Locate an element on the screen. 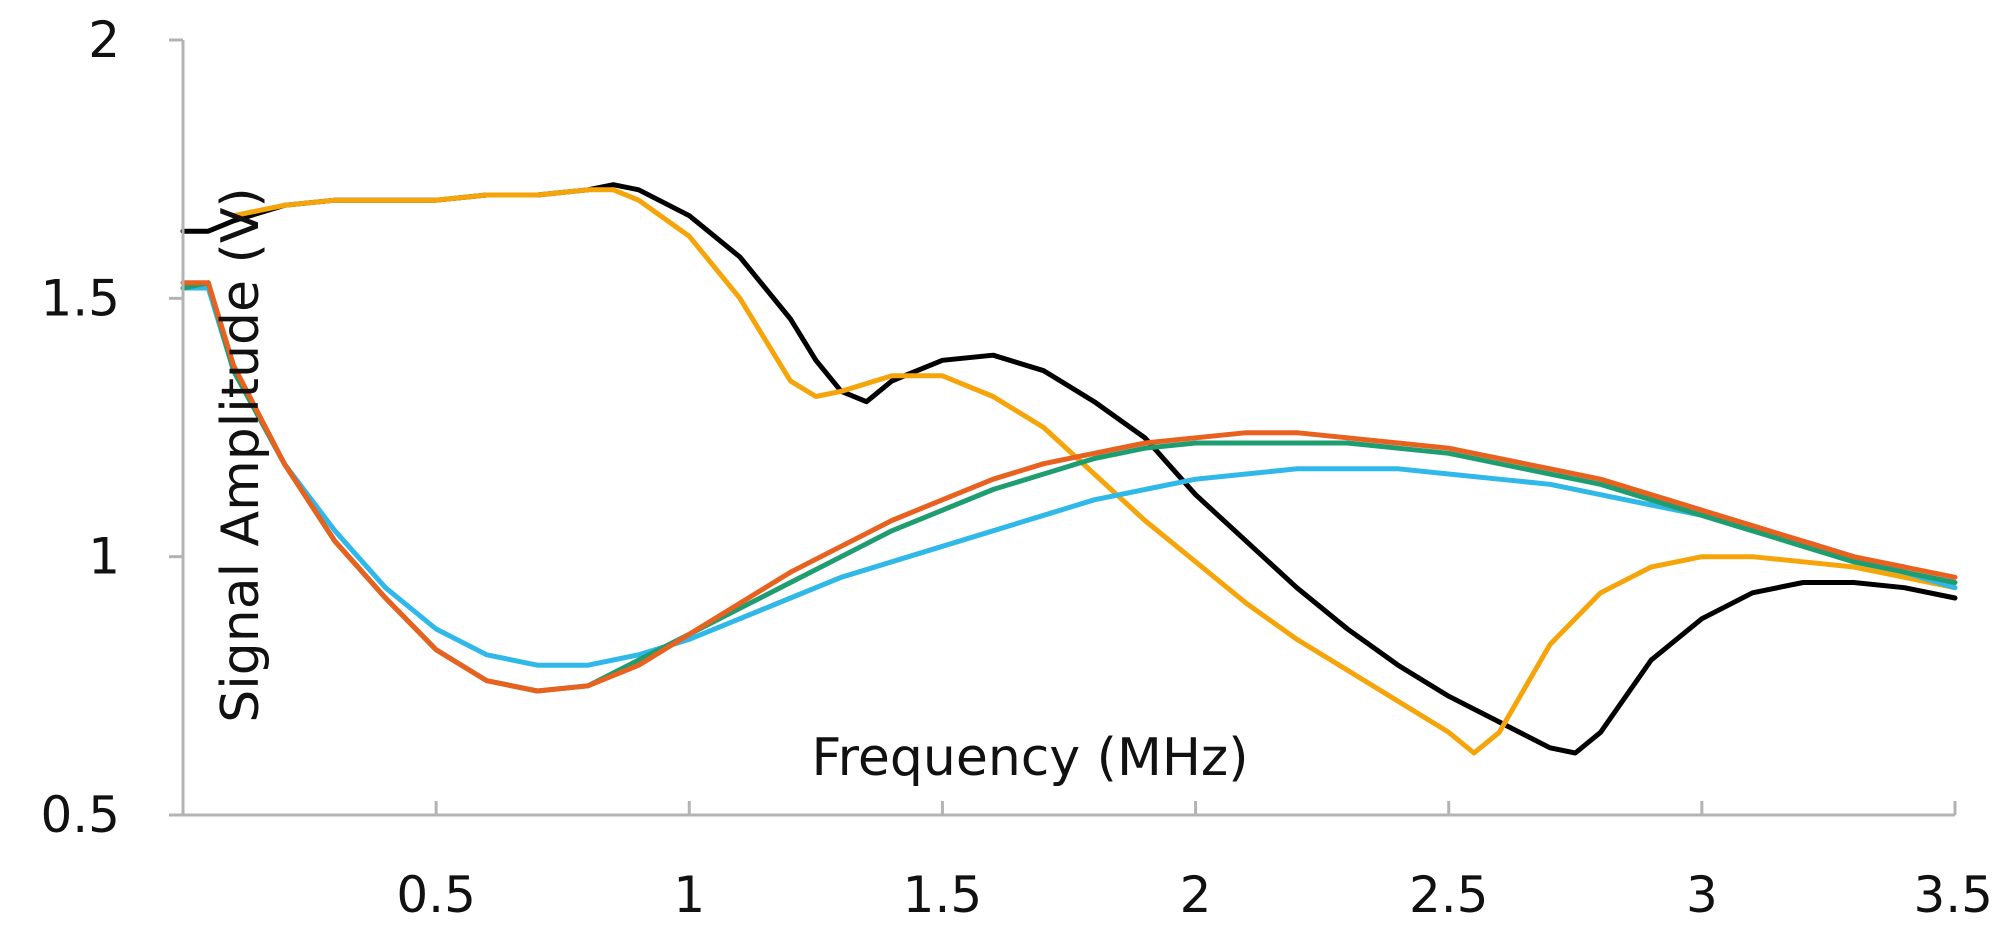  x-tick-label: 0.5 is located at coordinates (436, 895).